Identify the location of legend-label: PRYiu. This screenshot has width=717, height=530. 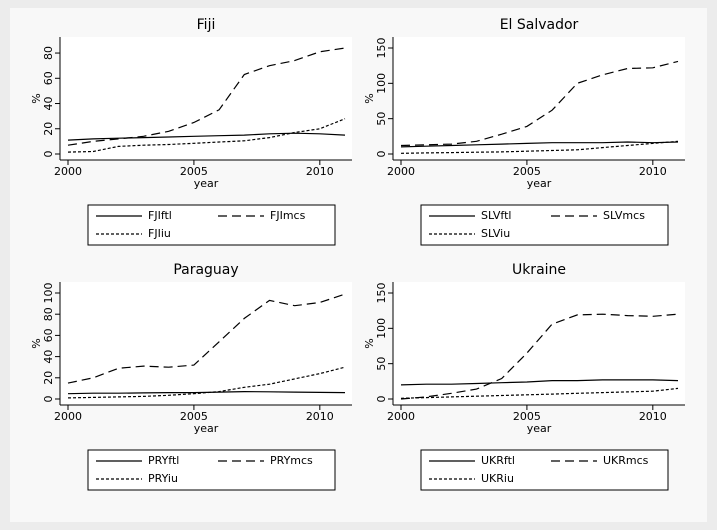
(163, 478).